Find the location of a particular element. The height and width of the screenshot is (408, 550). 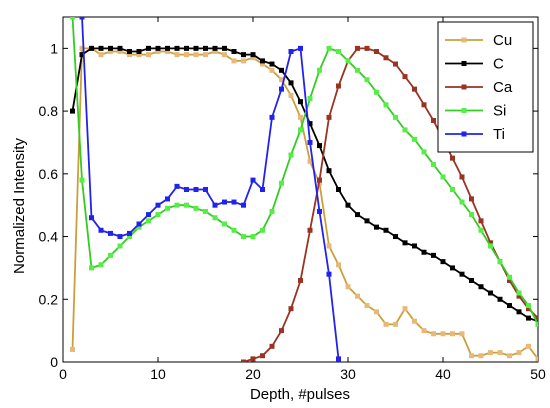

legend: Cu C Ca Si Ti is located at coordinates (485, 87).